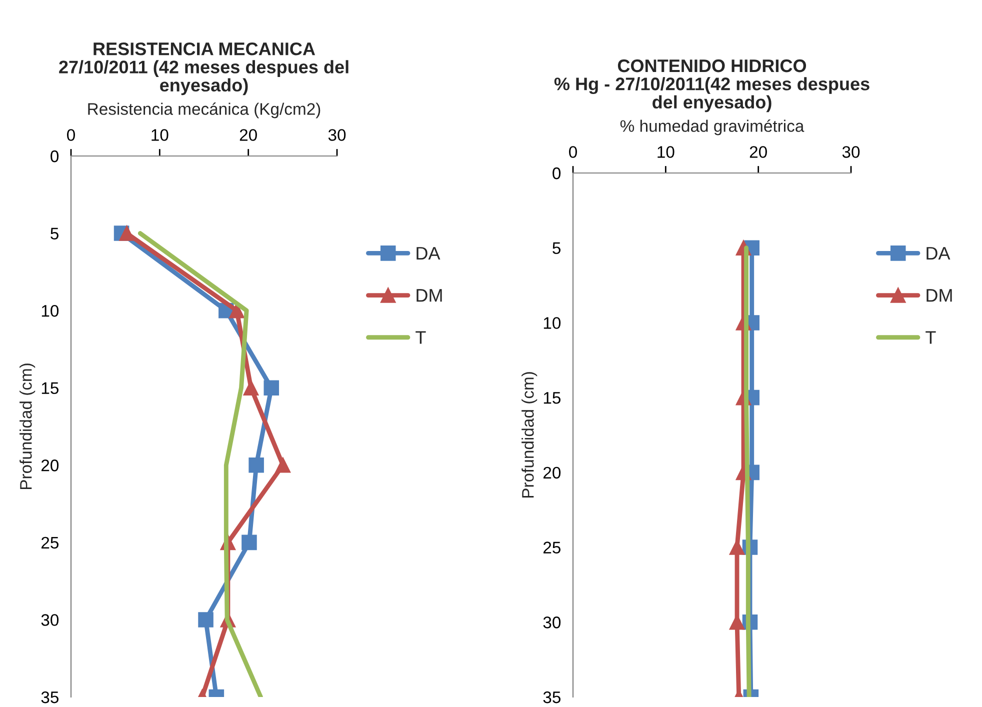 The height and width of the screenshot is (707, 982). What do you see at coordinates (204, 110) in the screenshot?
I see `x-axis-title: Resistencia mecánica (Kg/cm2)` at bounding box center [204, 110].